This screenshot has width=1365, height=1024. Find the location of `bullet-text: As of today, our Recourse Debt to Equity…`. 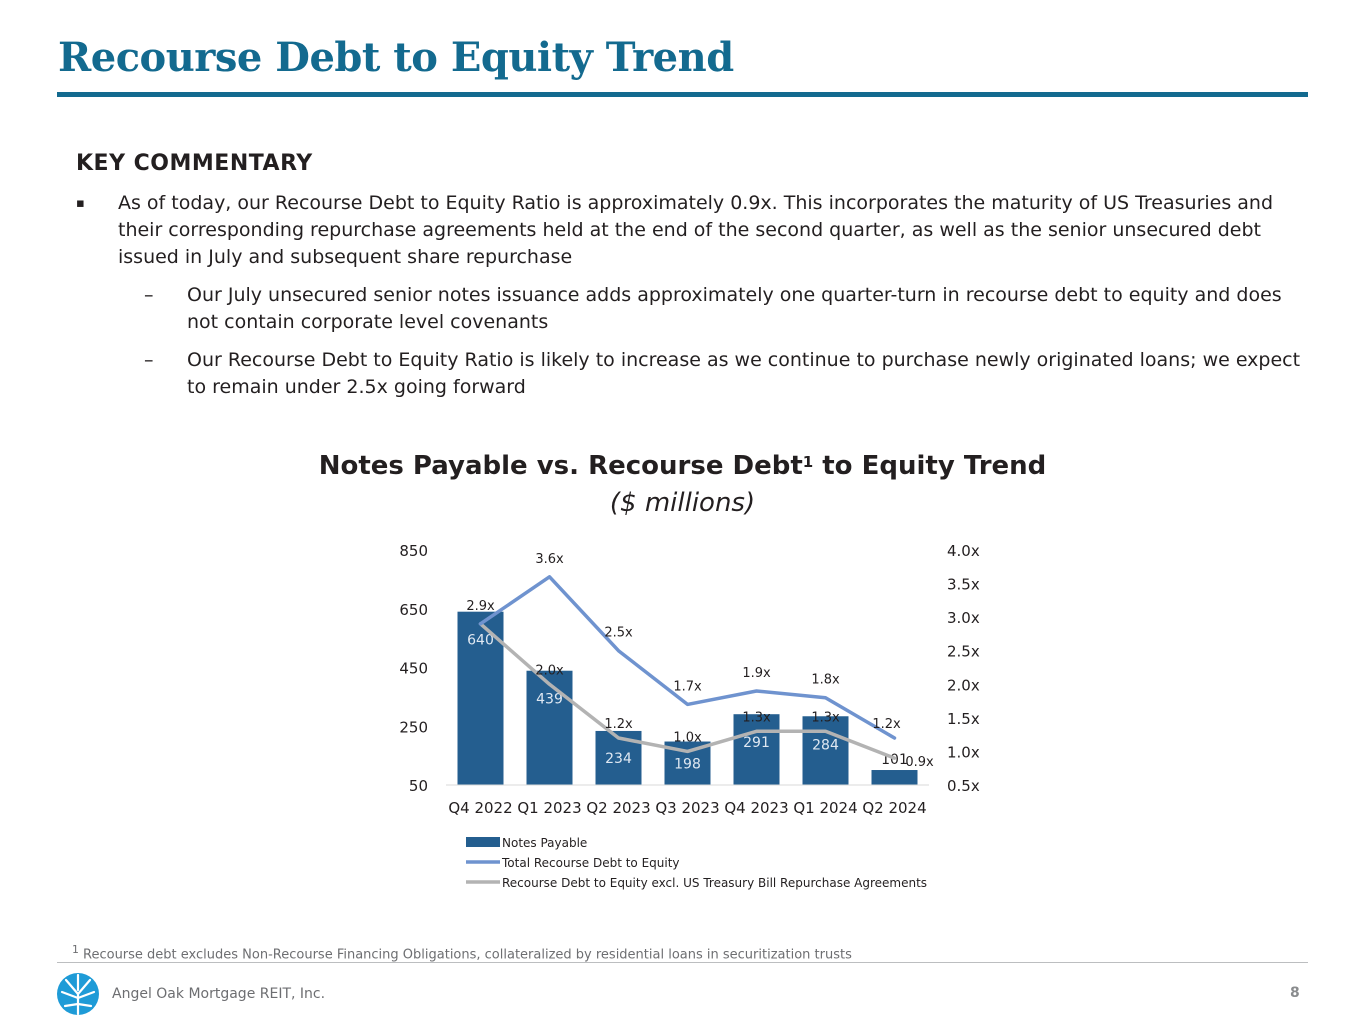

bullet-text: As of today, our Recourse Debt to Equity… is located at coordinates (696, 230).